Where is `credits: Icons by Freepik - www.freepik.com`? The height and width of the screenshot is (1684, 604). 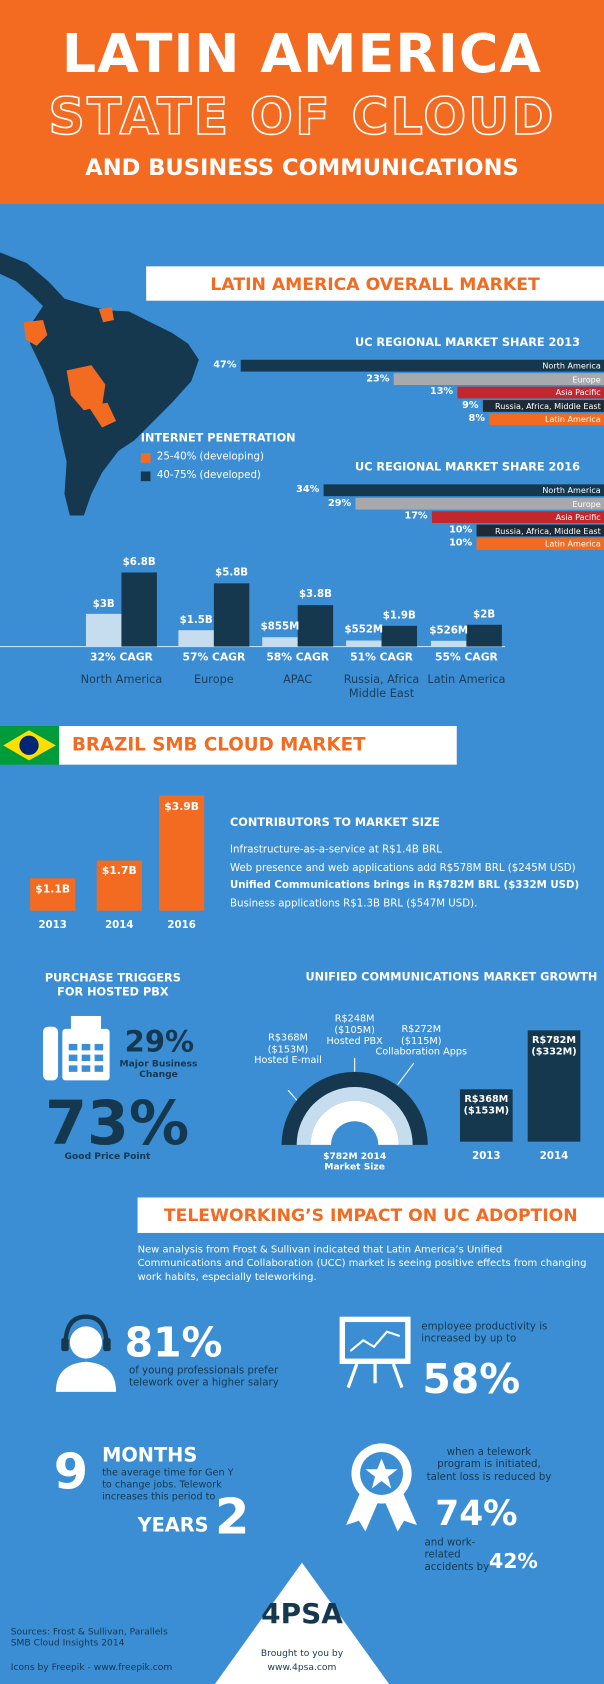
credits: Icons by Freepik - www.freepik.com is located at coordinates (91, 1668).